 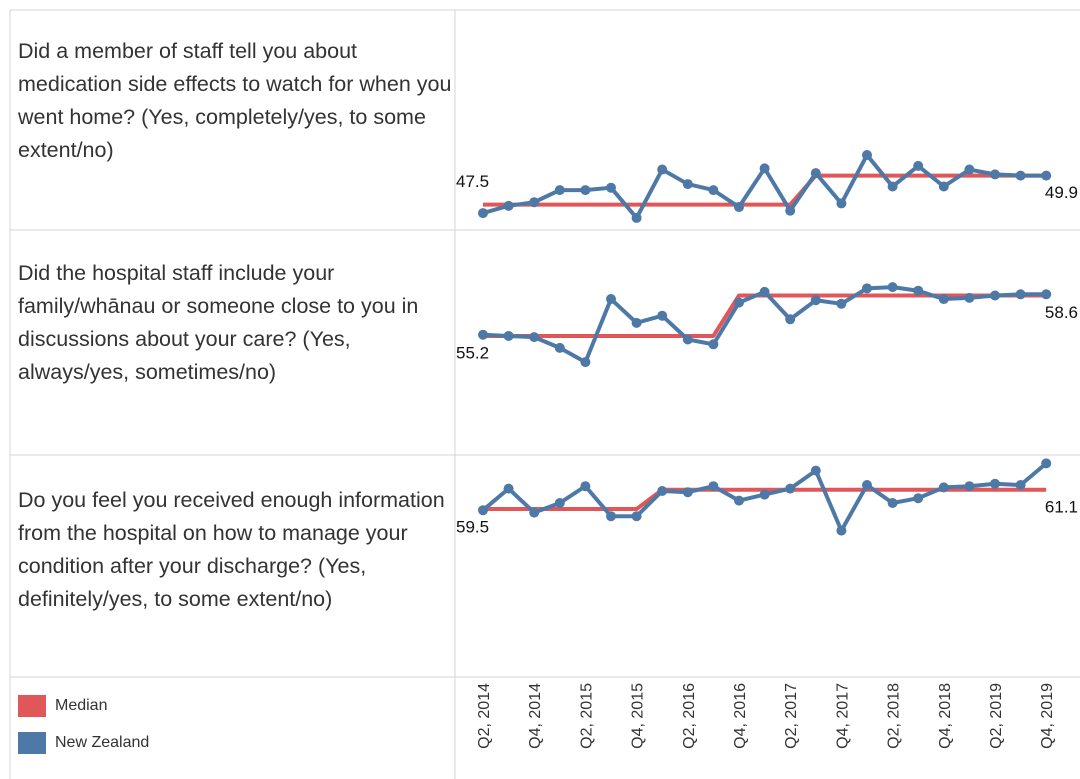 I want to click on x-tick-label: Q4, 2016, so click(x=740, y=716).